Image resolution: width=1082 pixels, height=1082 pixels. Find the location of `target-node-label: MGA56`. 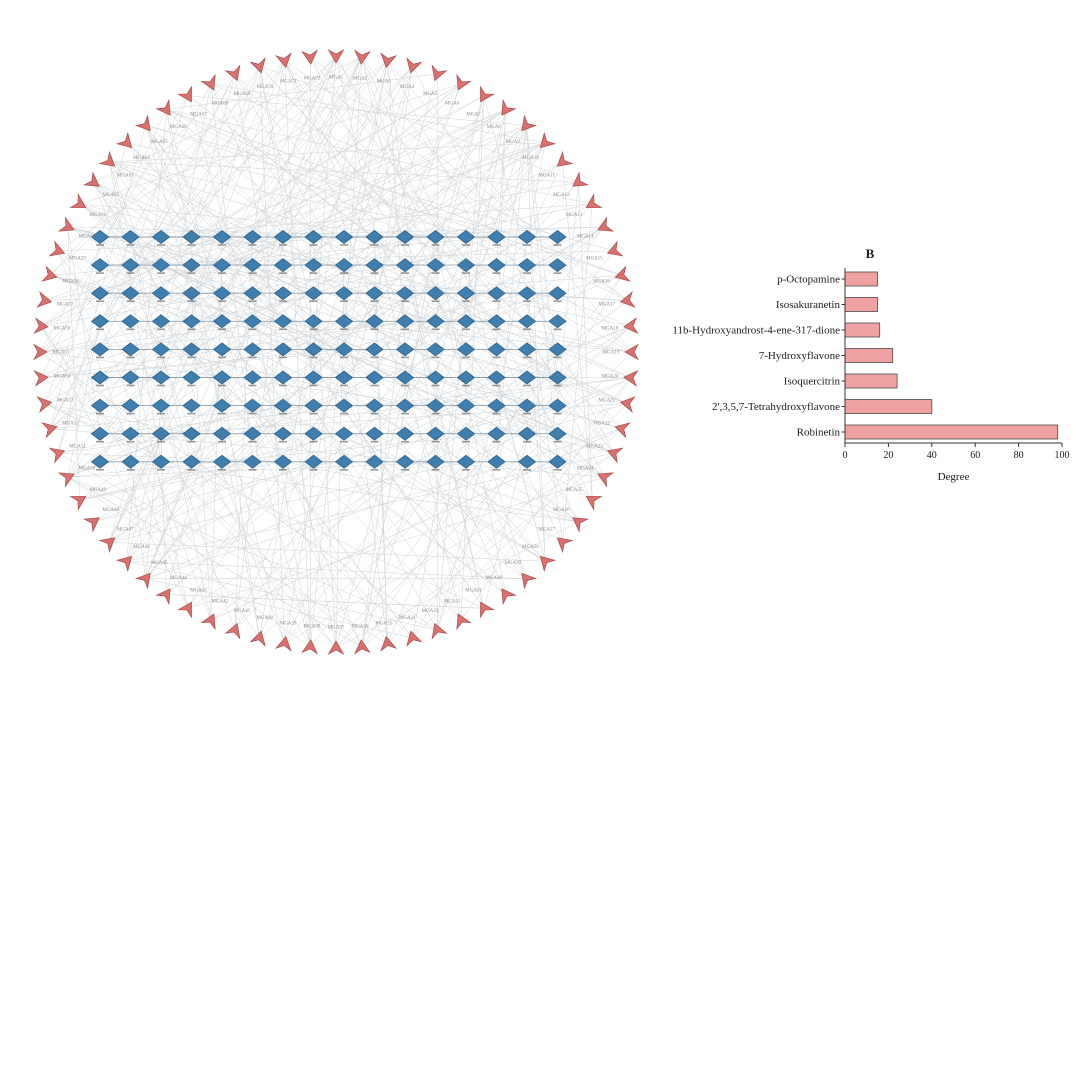

target-node-label: MGA56 is located at coordinates (62, 329).